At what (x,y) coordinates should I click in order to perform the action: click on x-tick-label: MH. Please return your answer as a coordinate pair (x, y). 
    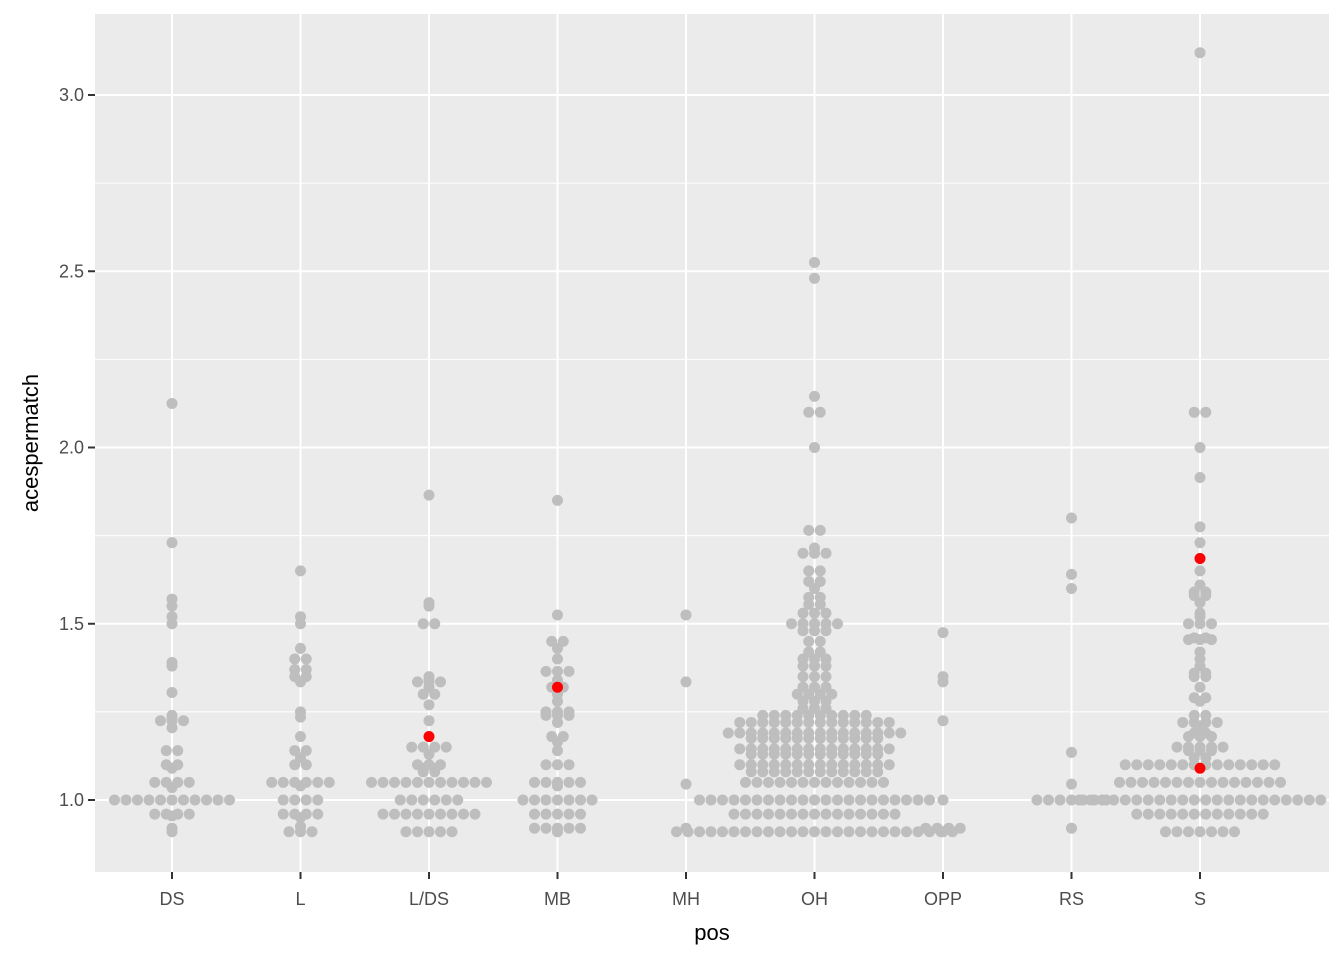
    Looking at the image, I should click on (686, 899).